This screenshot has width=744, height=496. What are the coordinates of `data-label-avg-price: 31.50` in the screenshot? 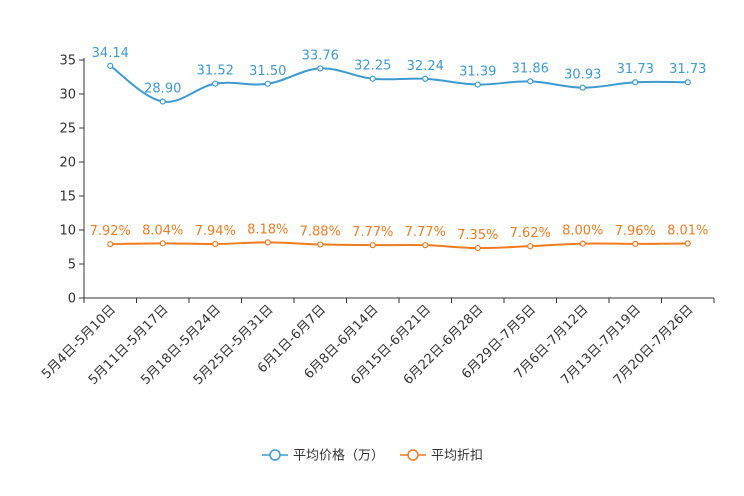 It's located at (267, 71).